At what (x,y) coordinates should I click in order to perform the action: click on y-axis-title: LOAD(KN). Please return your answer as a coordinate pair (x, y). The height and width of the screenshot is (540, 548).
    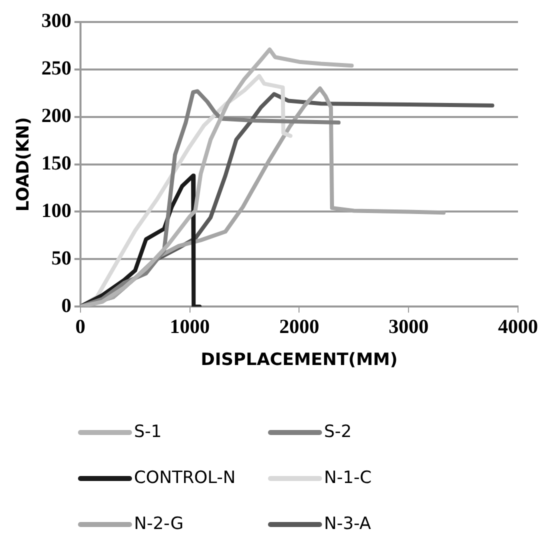
    Looking at the image, I should click on (24, 164).